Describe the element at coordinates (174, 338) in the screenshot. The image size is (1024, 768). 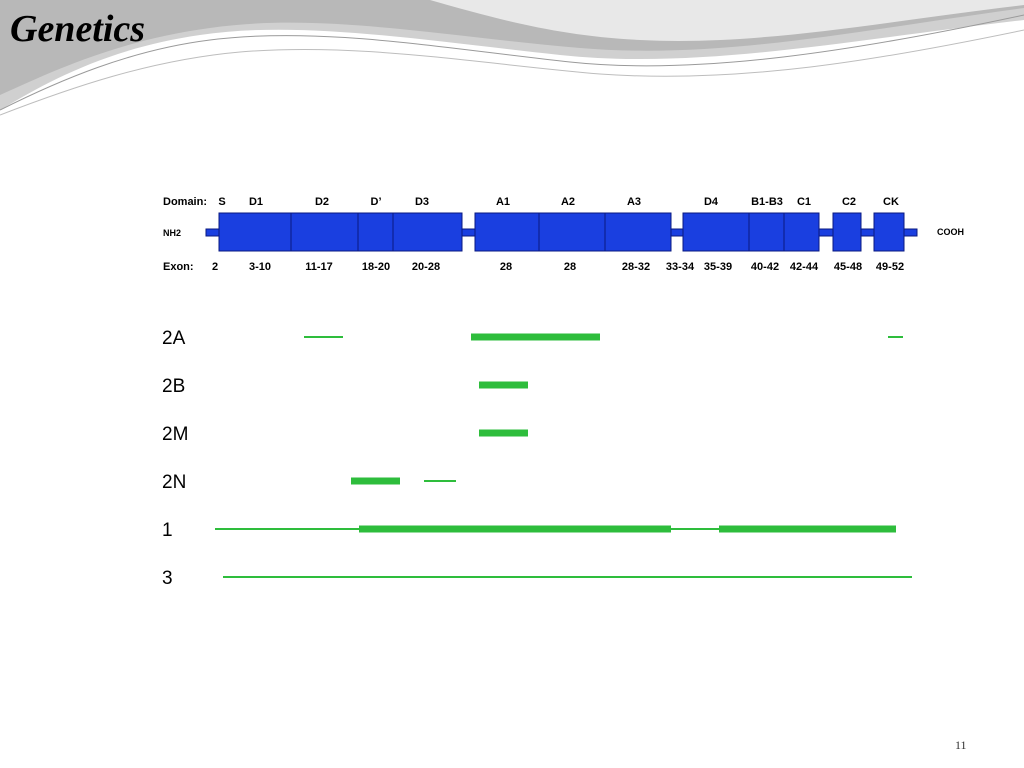
I see `mutation-type-label: 2A` at that location.